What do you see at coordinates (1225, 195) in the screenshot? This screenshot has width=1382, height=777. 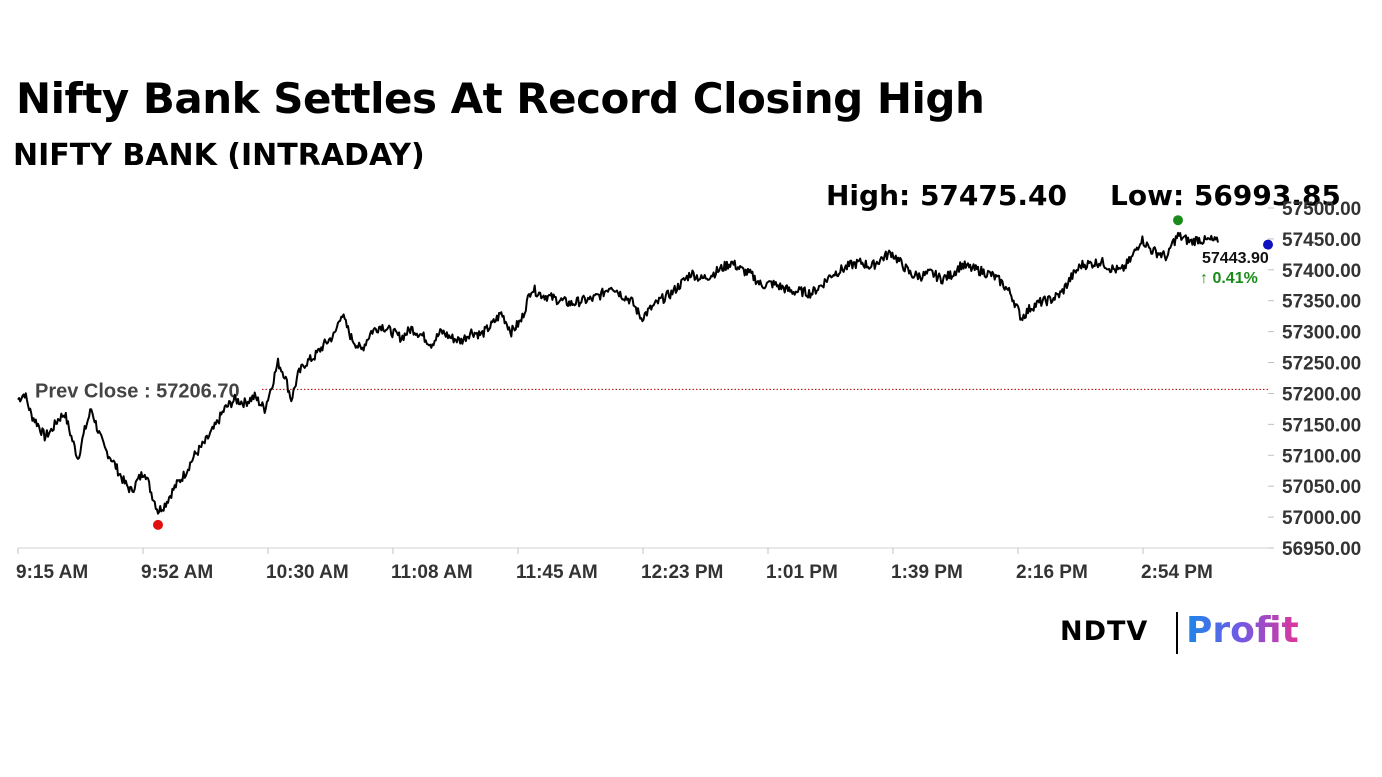 I see `day-low-label: Low: 56993.85` at bounding box center [1225, 195].